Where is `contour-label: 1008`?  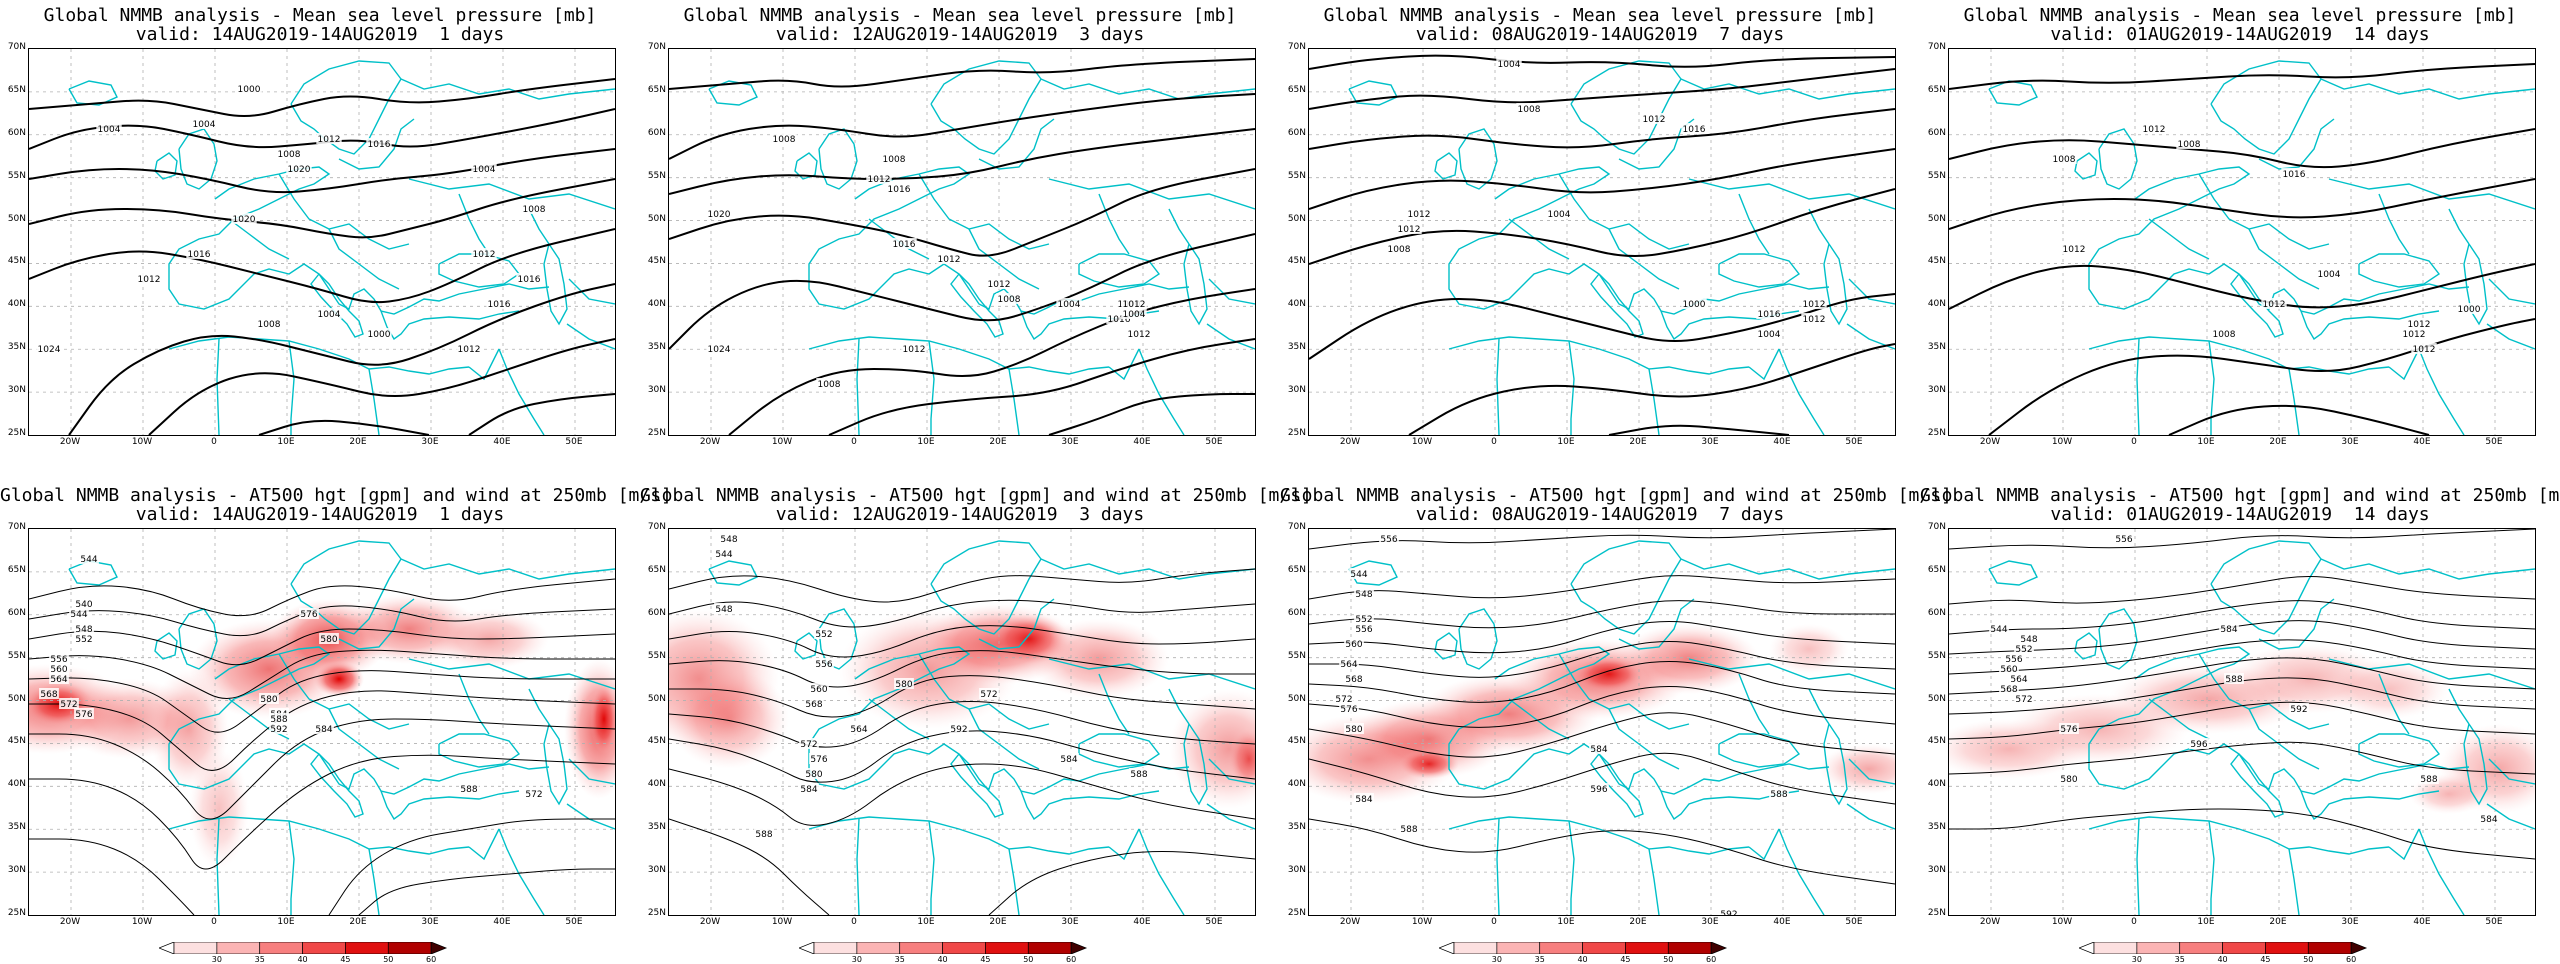
contour-label: 1008 is located at coordinates (829, 385).